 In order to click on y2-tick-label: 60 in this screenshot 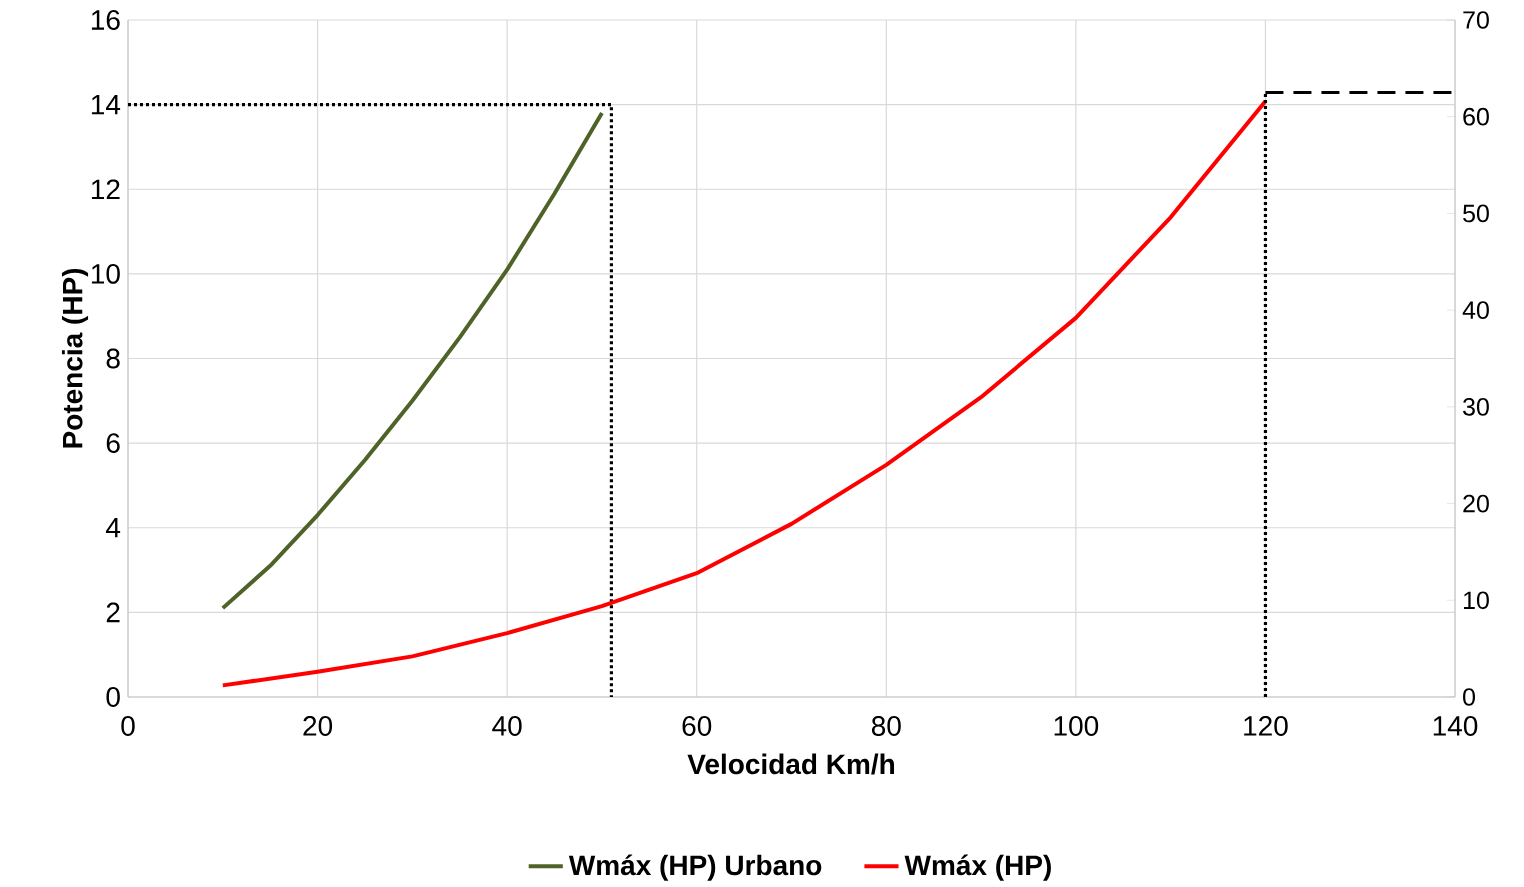, I will do `click(1476, 116)`.